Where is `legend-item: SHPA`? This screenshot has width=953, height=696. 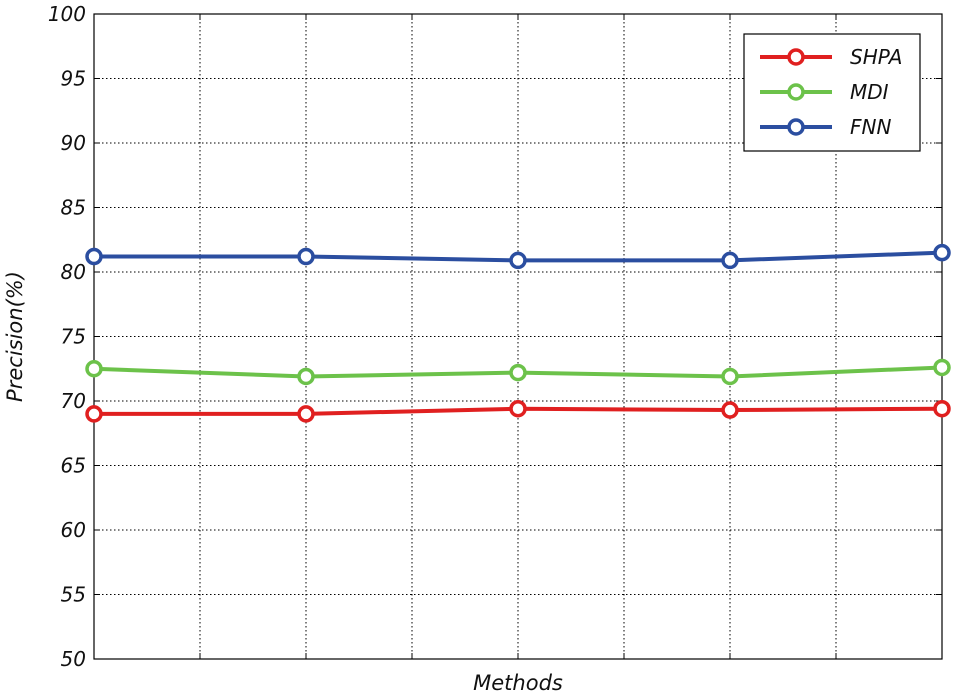 legend-item: SHPA is located at coordinates (831, 57).